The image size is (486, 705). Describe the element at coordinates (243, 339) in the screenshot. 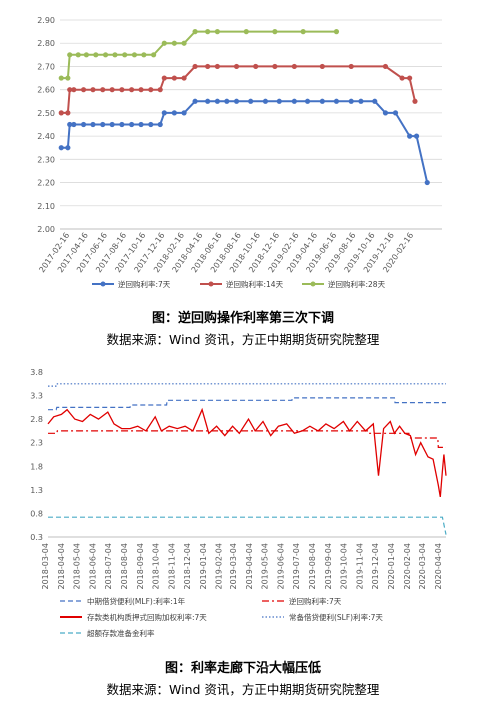

I see `chart1-source: 数据来源：Wind 资讯，方正中期期货研究院整理` at that location.